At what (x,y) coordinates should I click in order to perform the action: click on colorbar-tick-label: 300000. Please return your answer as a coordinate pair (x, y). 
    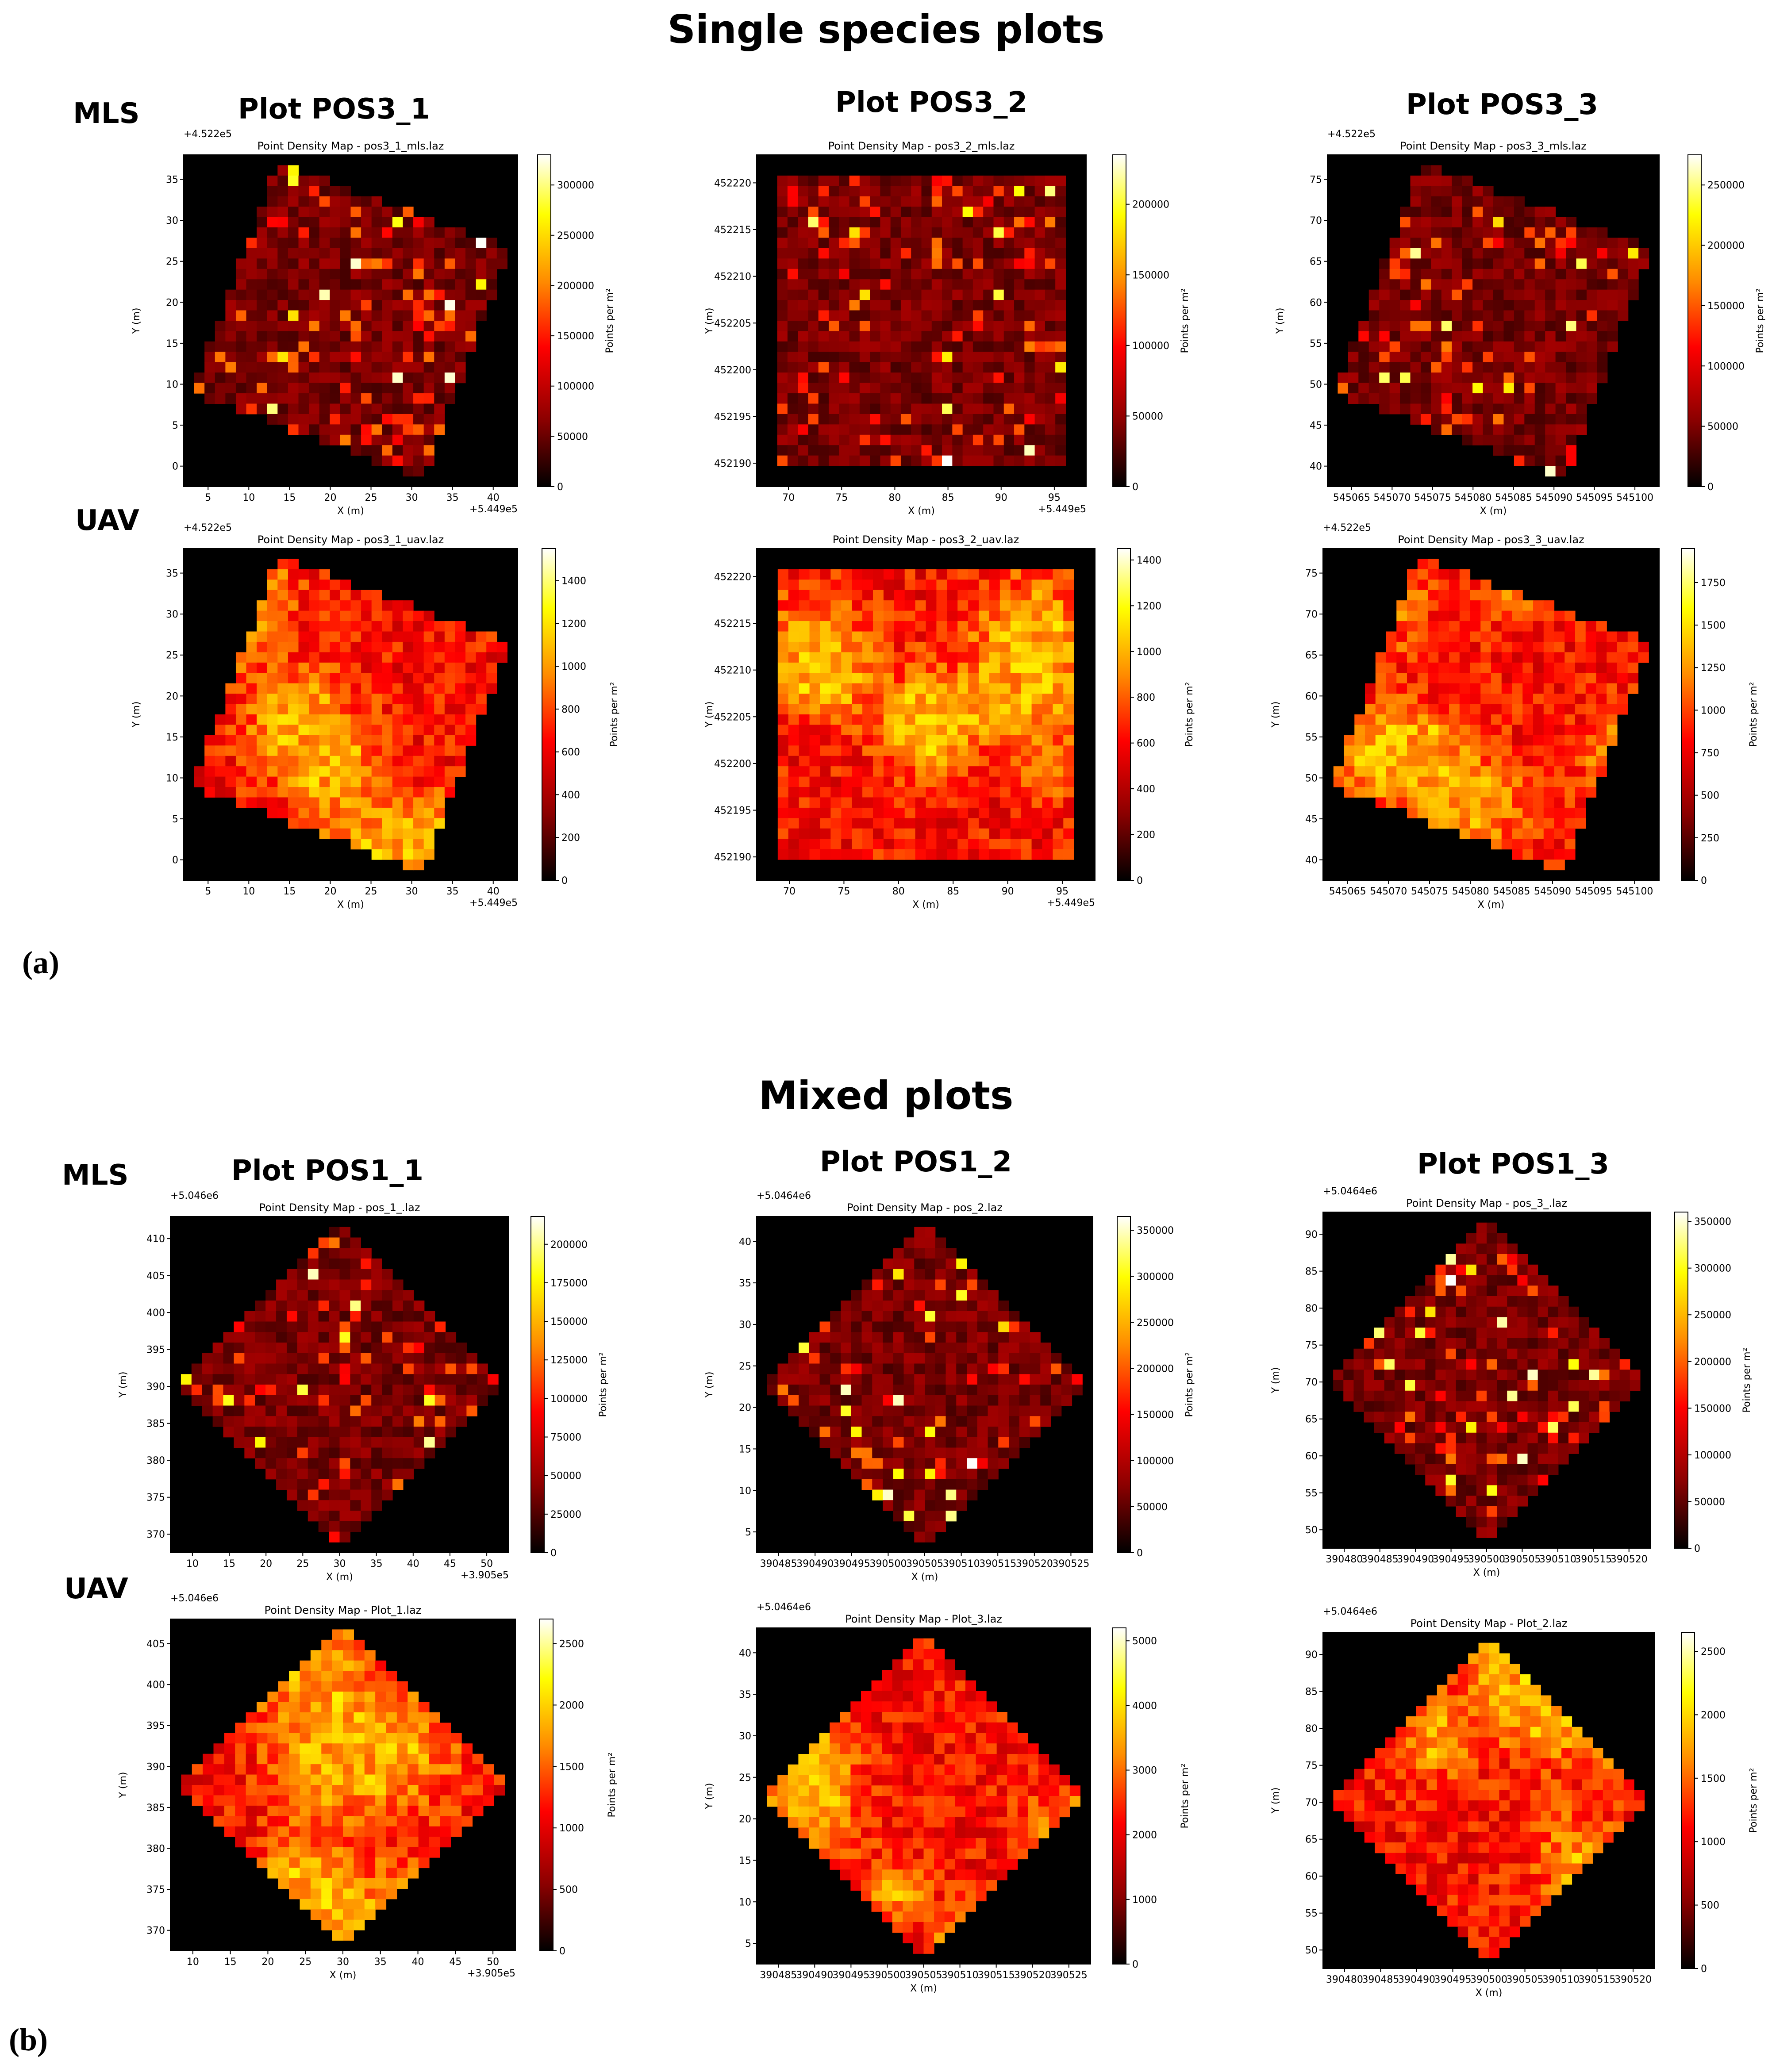
    Looking at the image, I should click on (575, 185).